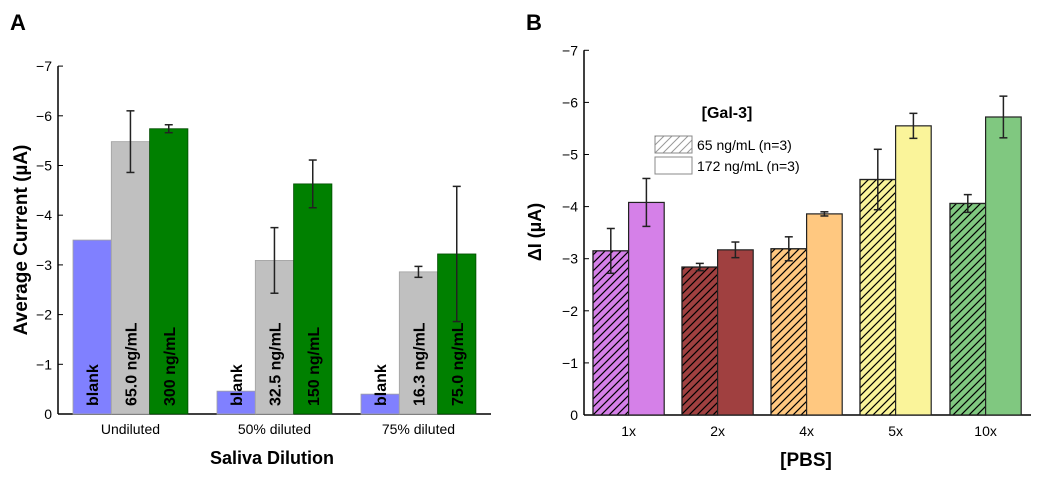 The width and height of the screenshot is (1050, 481). I want to click on x-tick-label: 10x, so click(985, 431).